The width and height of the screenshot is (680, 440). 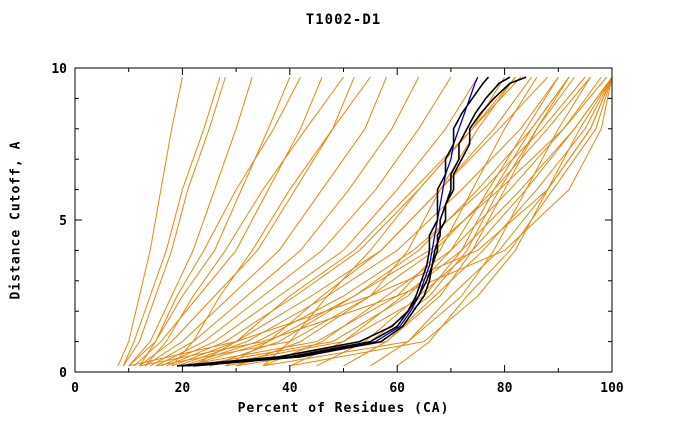 I want to click on series-m22, so click(x=171, y=221).